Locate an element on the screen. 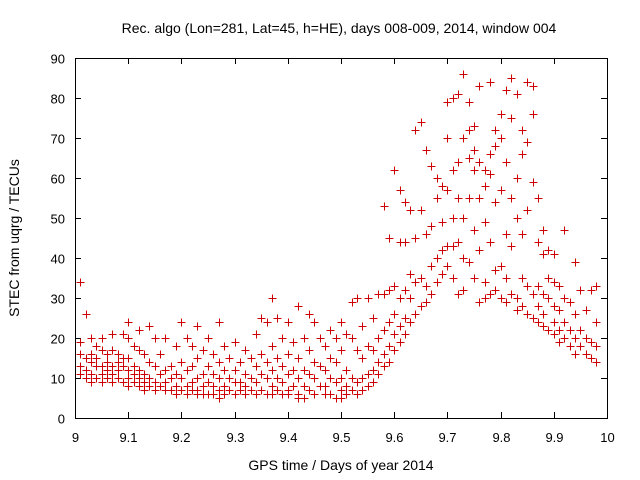  y-axis-title: STEC from uqrg / TECUs is located at coordinates (14, 238).